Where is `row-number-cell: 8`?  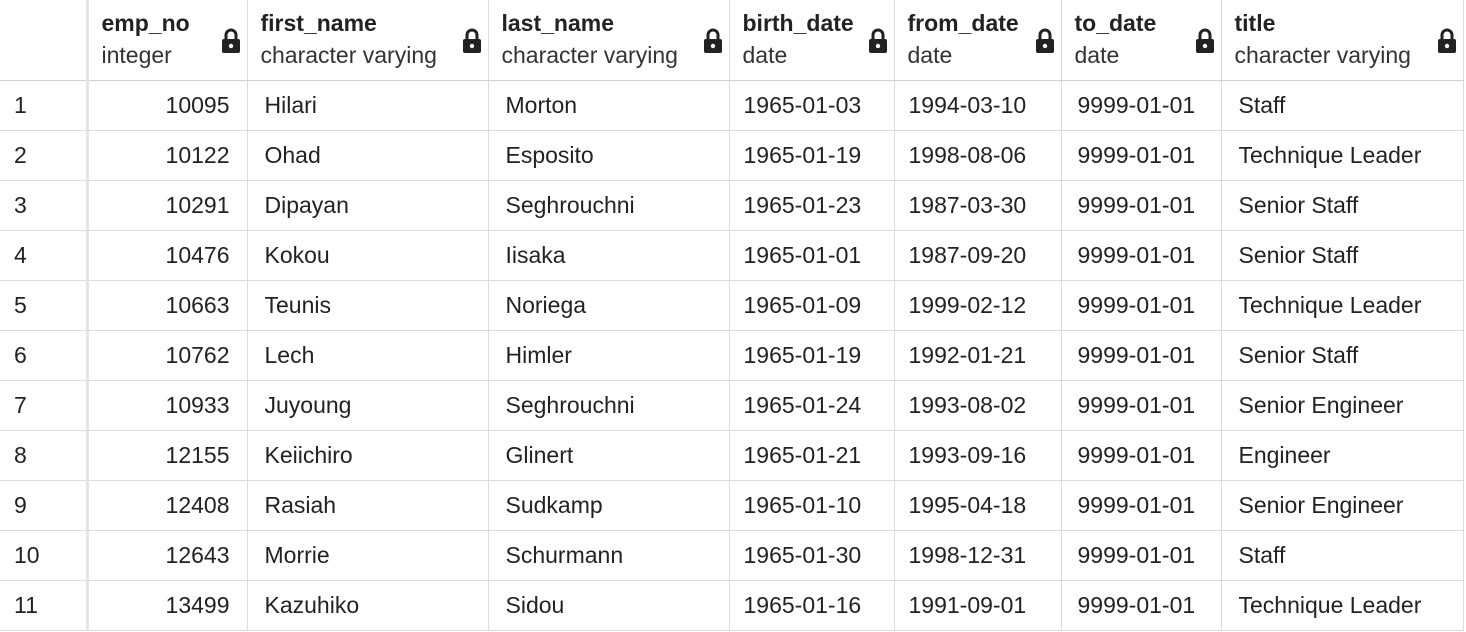
row-number-cell: 8 is located at coordinates (44, 455).